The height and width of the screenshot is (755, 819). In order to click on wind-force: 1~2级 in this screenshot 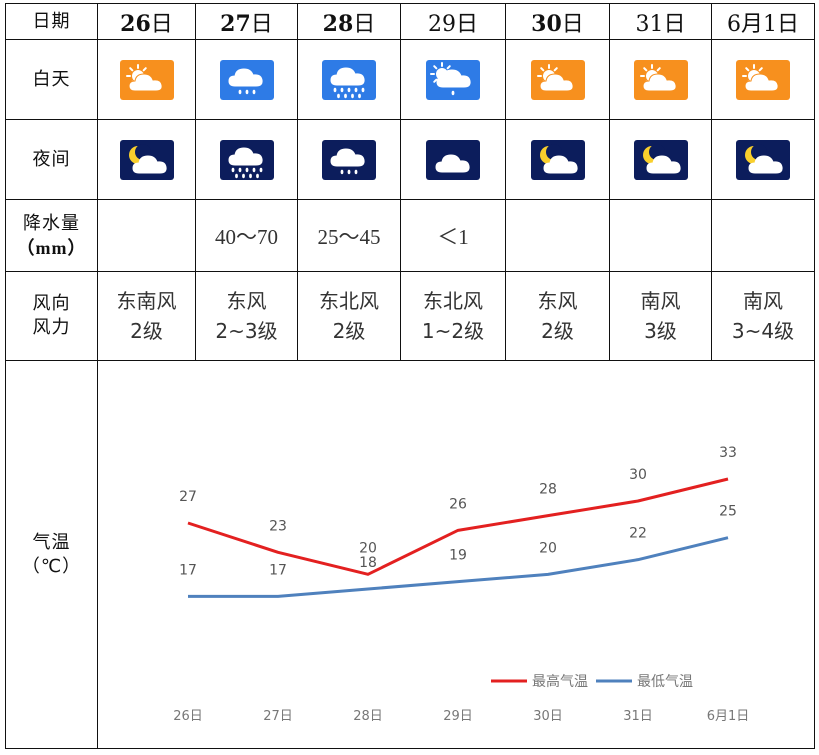, I will do `click(453, 331)`.